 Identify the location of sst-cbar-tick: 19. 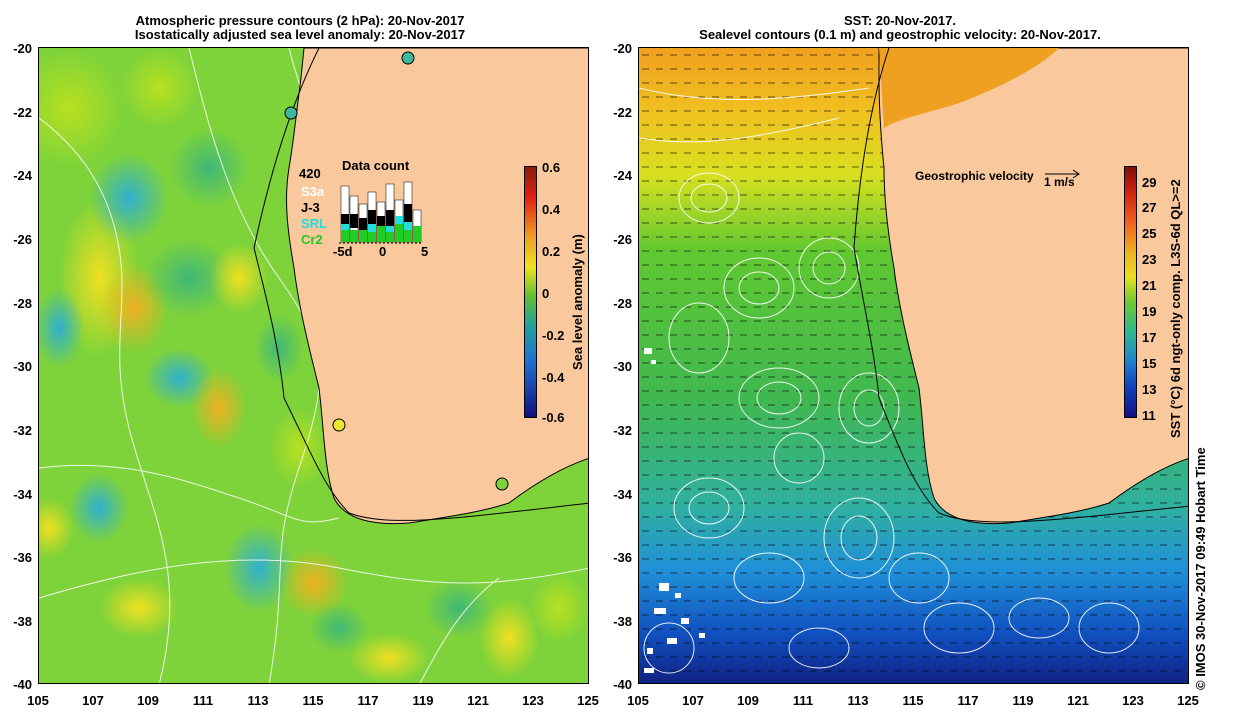
(1149, 311).